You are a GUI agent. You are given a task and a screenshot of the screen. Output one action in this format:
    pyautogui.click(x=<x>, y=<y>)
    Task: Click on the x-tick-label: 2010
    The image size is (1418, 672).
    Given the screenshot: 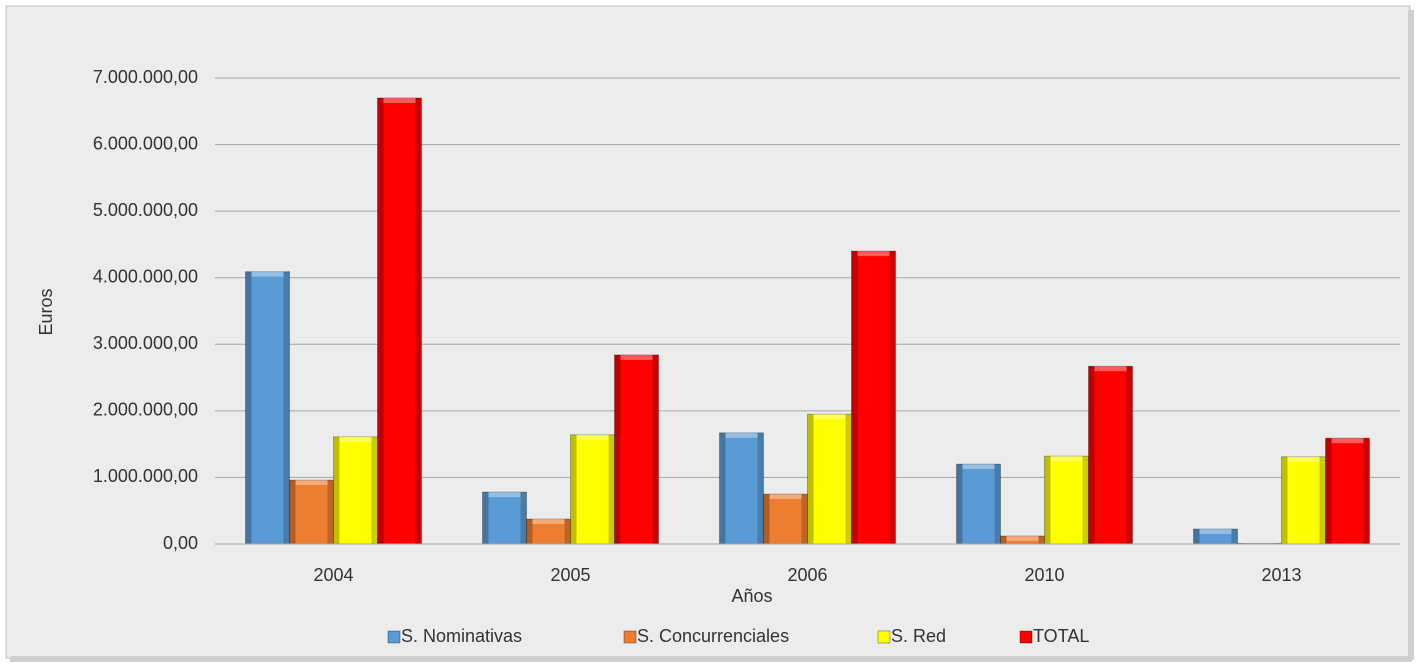 What is the action you would take?
    pyautogui.click(x=1044, y=575)
    